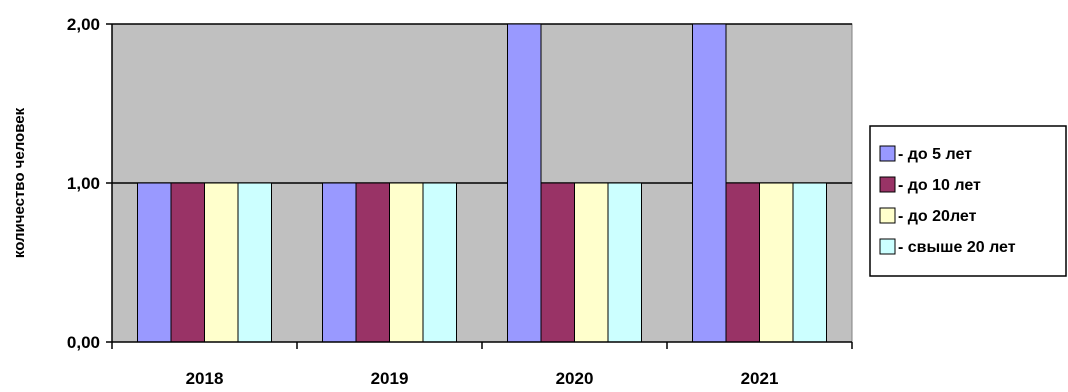  What do you see at coordinates (390, 378) in the screenshot?
I see `x-tick-label: 2019` at bounding box center [390, 378].